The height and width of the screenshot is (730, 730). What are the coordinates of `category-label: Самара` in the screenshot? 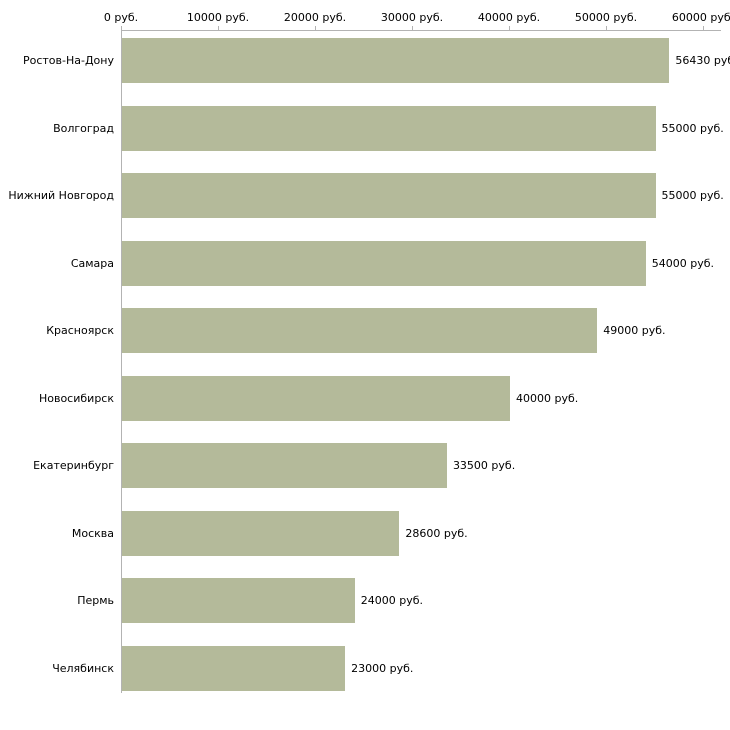 It's located at (92, 263).